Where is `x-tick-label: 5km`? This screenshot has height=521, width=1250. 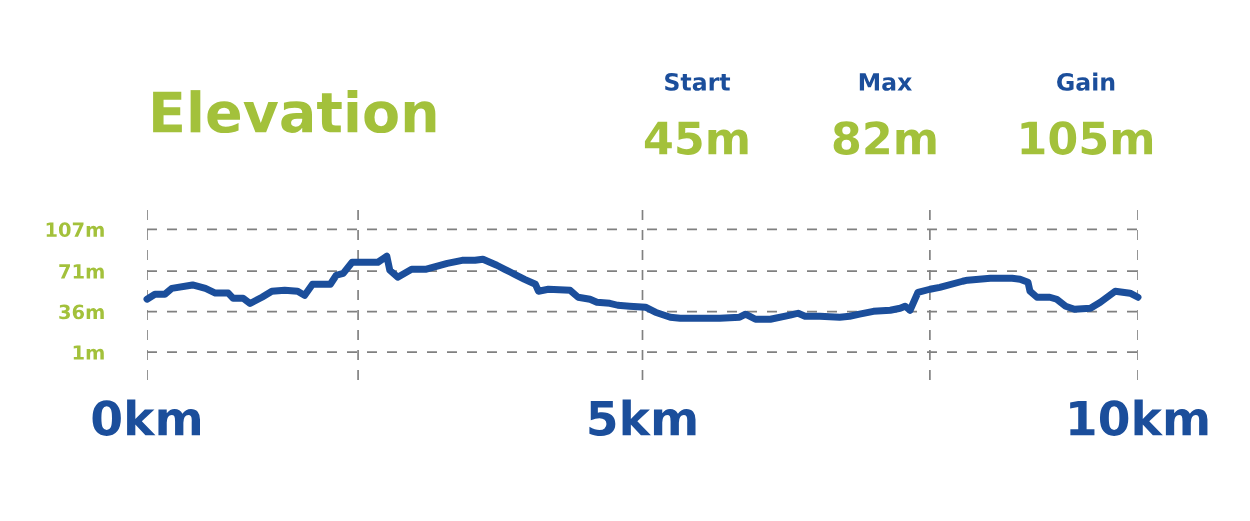
x-tick-label: 5km is located at coordinates (642, 417).